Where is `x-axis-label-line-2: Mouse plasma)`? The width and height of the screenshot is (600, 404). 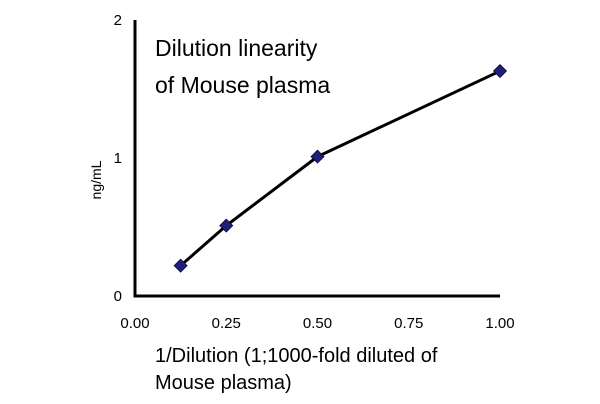
x-axis-label-line-2: Mouse plasma) is located at coordinates (223, 383).